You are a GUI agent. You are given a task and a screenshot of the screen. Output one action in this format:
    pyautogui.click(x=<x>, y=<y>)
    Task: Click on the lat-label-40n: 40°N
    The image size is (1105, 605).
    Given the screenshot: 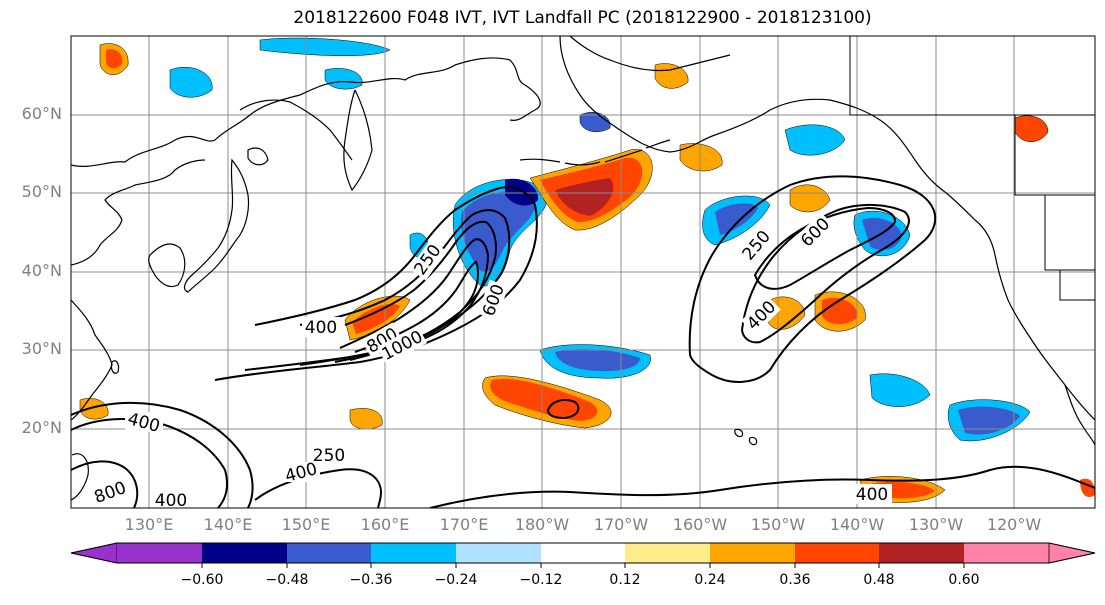 What is the action you would take?
    pyautogui.click(x=41, y=270)
    